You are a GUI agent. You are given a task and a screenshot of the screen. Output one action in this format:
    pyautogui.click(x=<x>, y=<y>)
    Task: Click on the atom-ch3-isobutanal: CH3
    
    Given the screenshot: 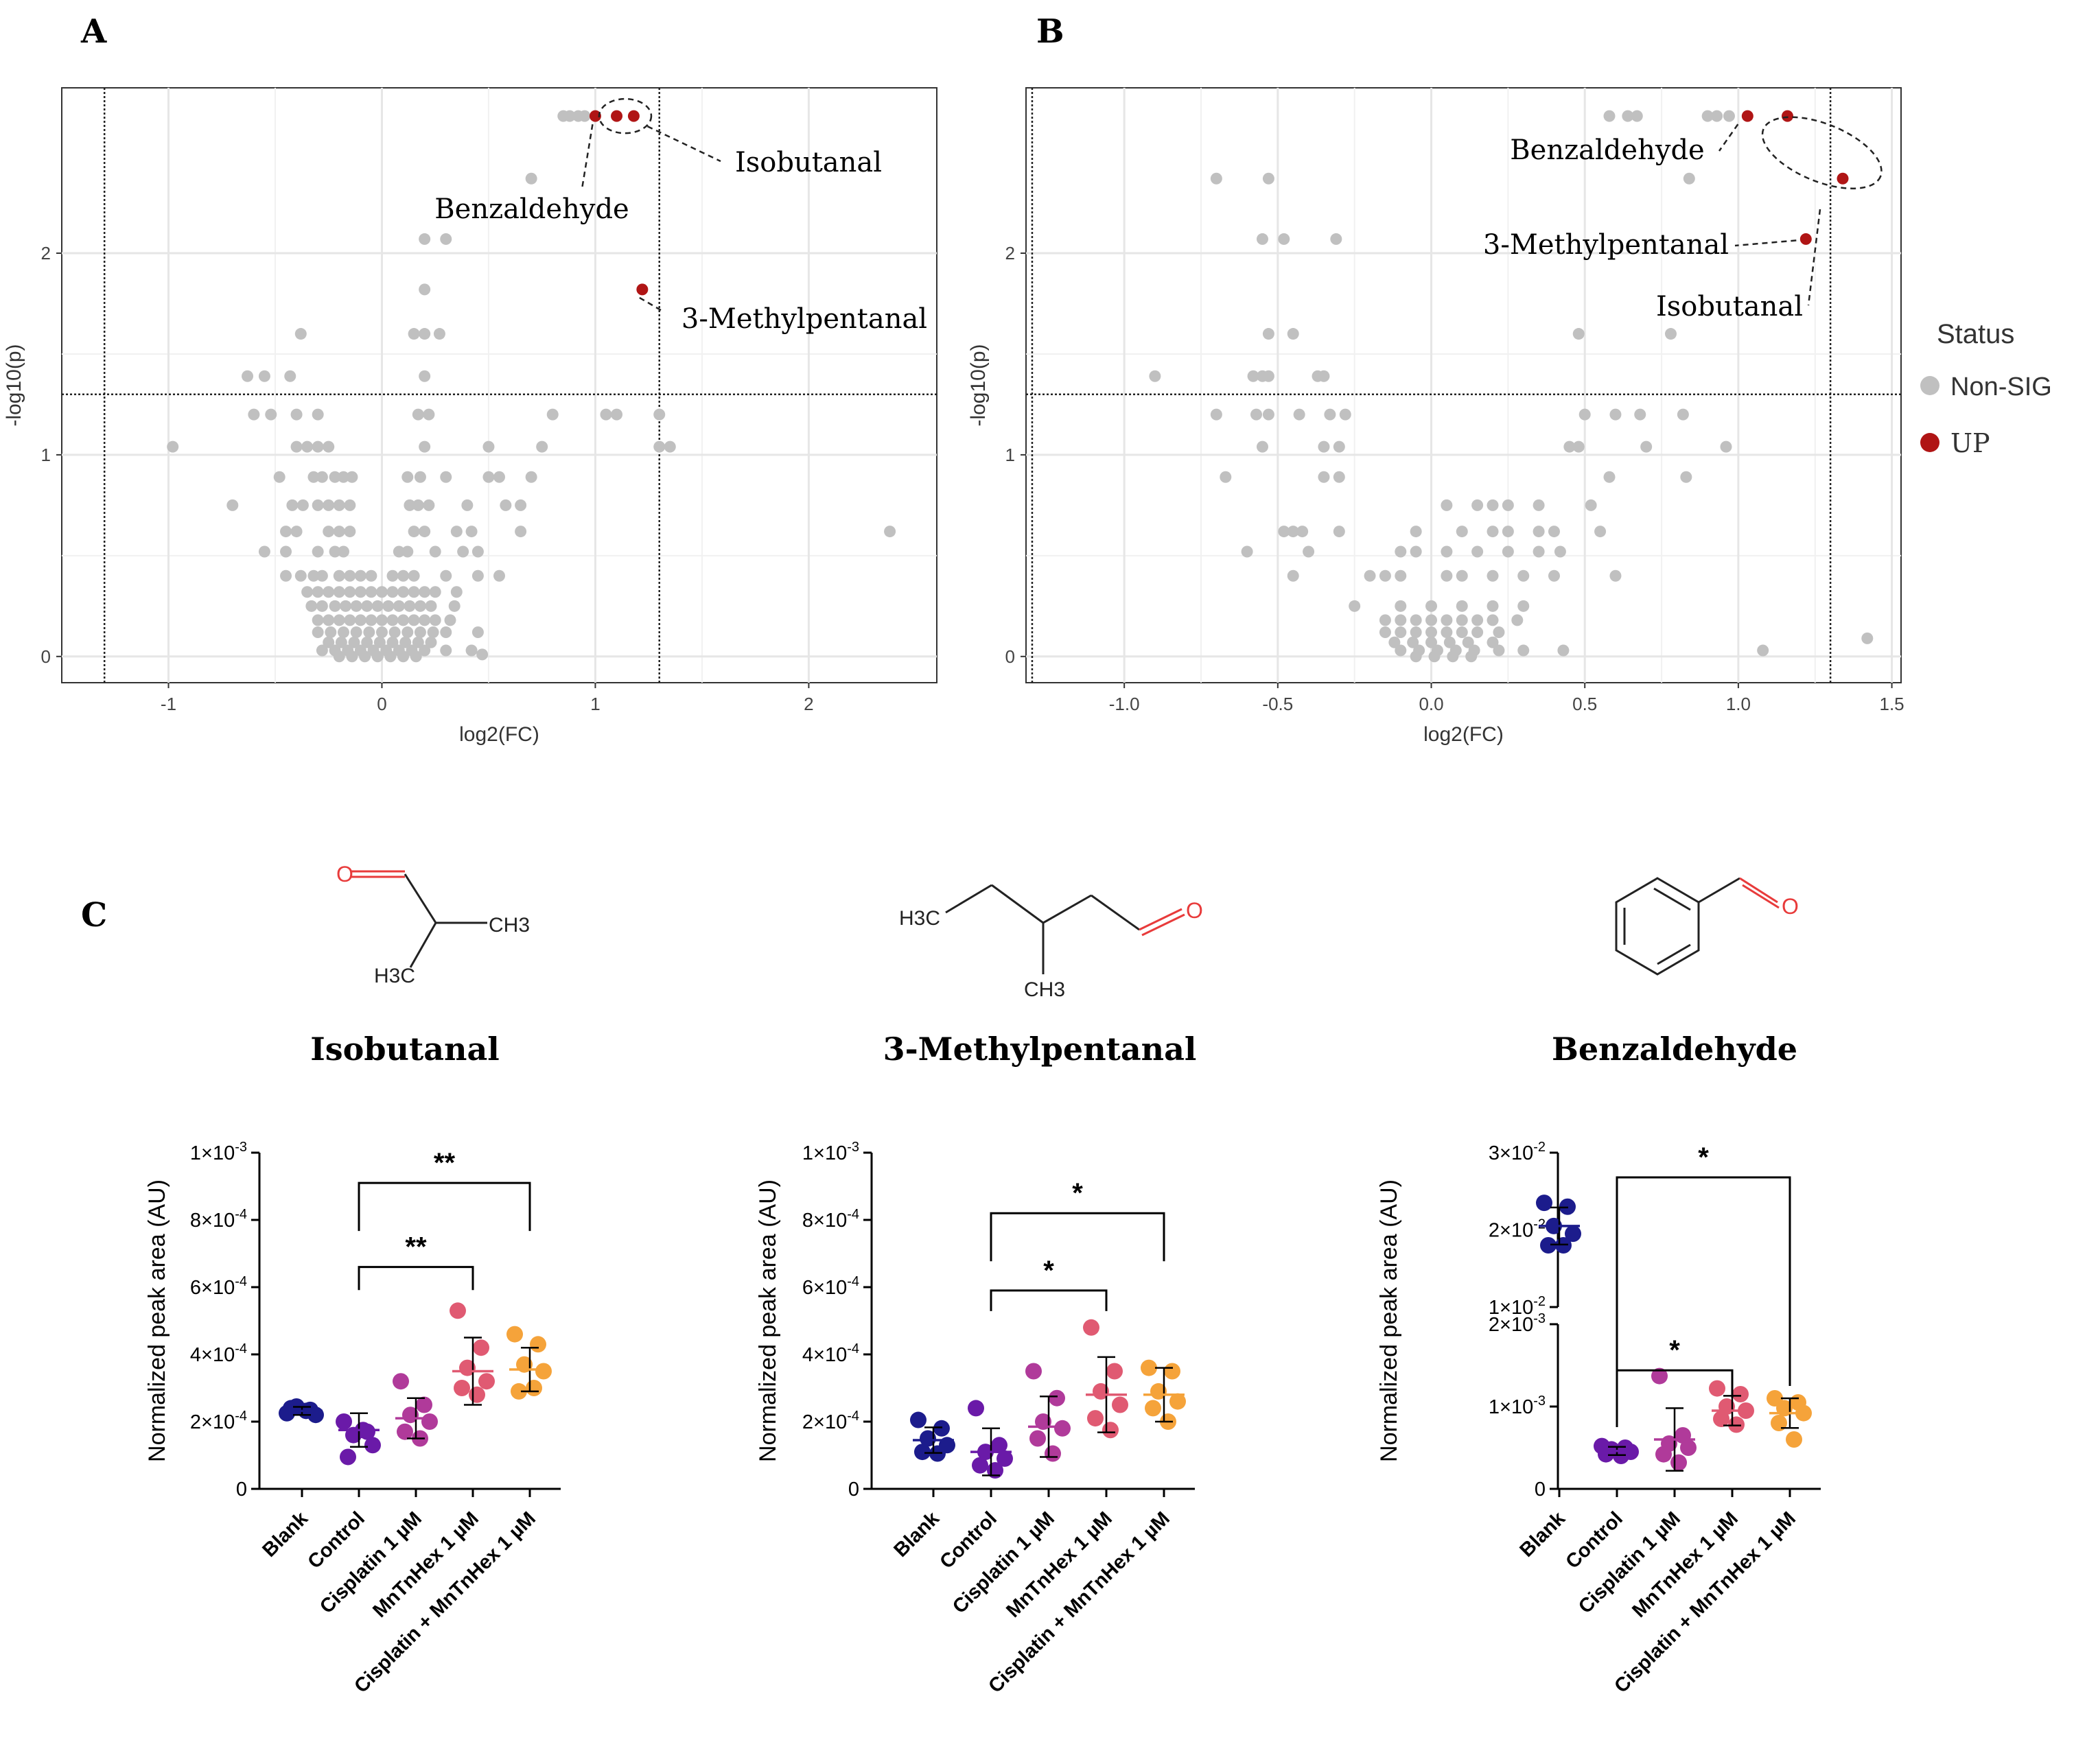 What is the action you would take?
    pyautogui.click(x=509, y=925)
    